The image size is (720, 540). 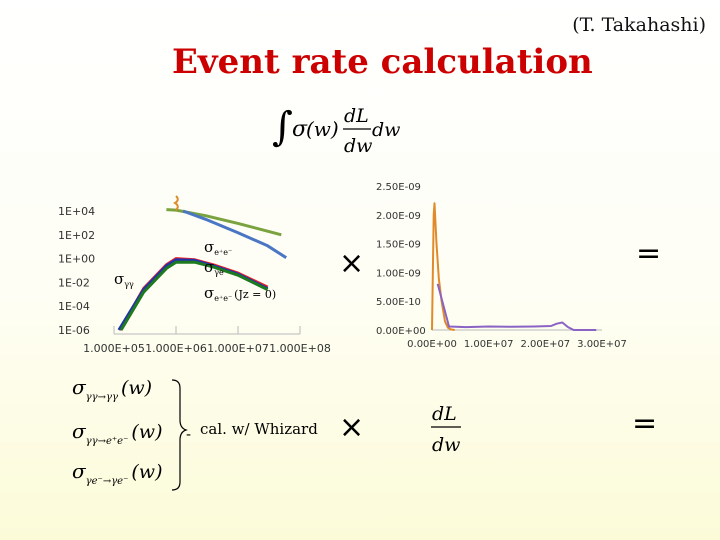 I want to click on process-ge-ge: σγe⁻→γe⁻ (w), so click(x=117, y=473).